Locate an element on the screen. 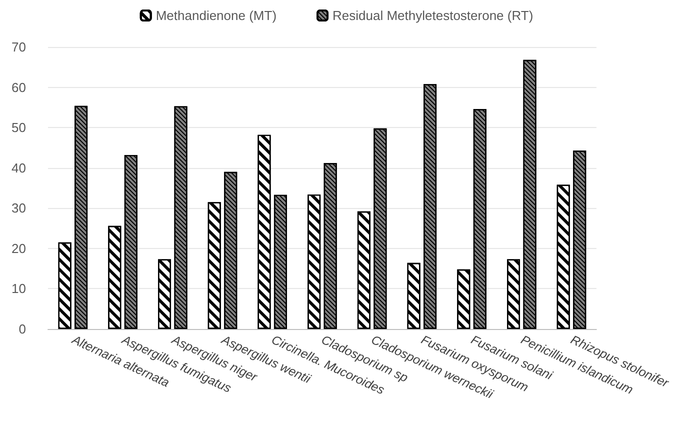 Image resolution: width=673 pixels, height=428 pixels. y-tick-label: 10 is located at coordinates (19, 288).